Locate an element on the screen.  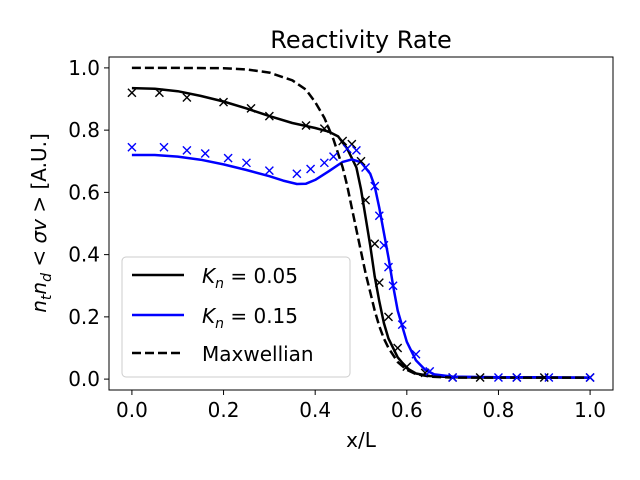
y-axis: 0.0 0.2 0.4 0.6 0.8 1.0 is located at coordinates (88, 223).